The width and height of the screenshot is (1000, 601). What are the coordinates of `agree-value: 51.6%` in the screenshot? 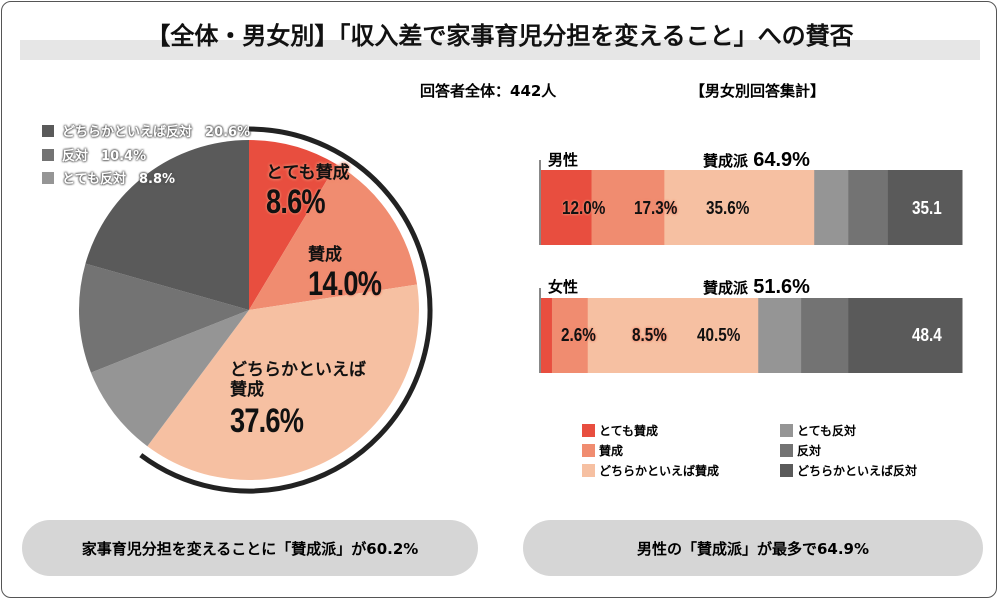 It's located at (781, 287).